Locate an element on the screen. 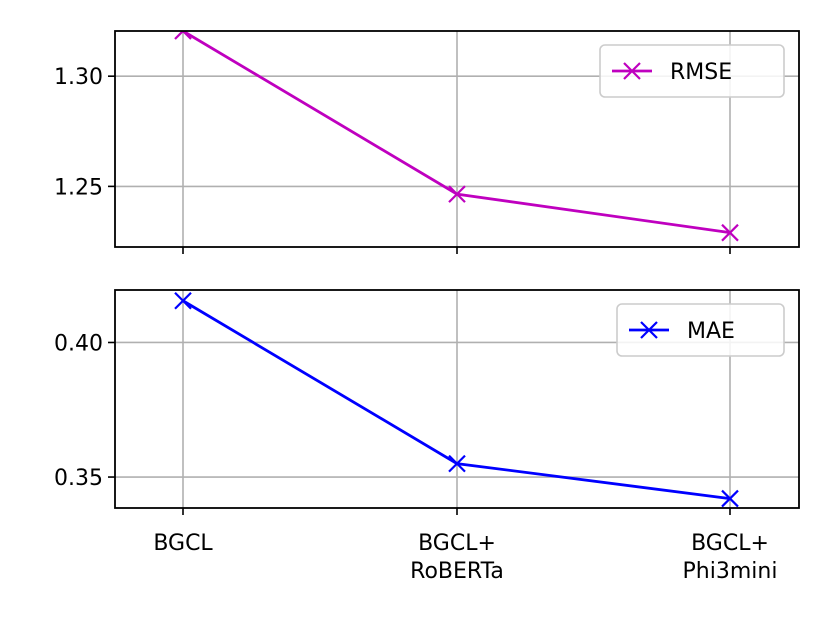  y-tick-label: 1.25 is located at coordinates (78, 187).